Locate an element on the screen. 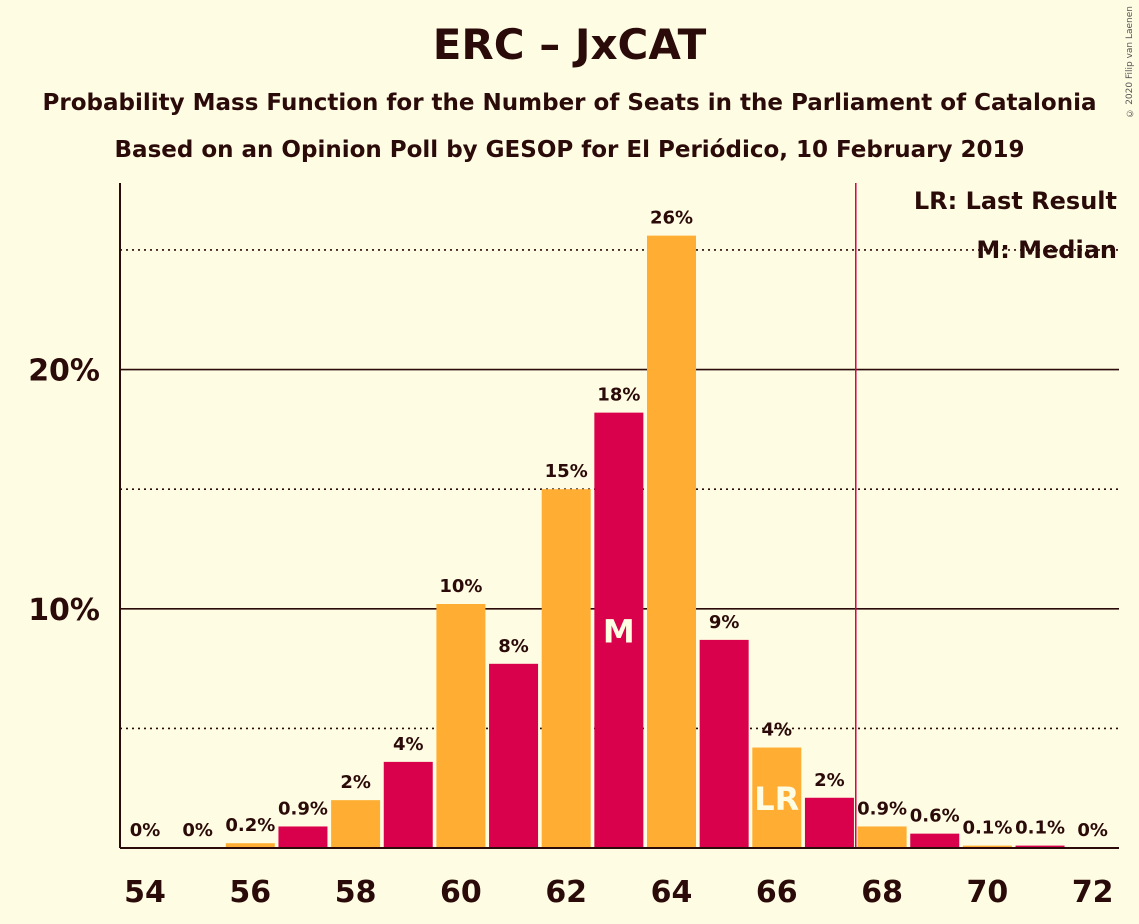 The image size is (1139, 924). data-label: 8% is located at coordinates (513, 646).